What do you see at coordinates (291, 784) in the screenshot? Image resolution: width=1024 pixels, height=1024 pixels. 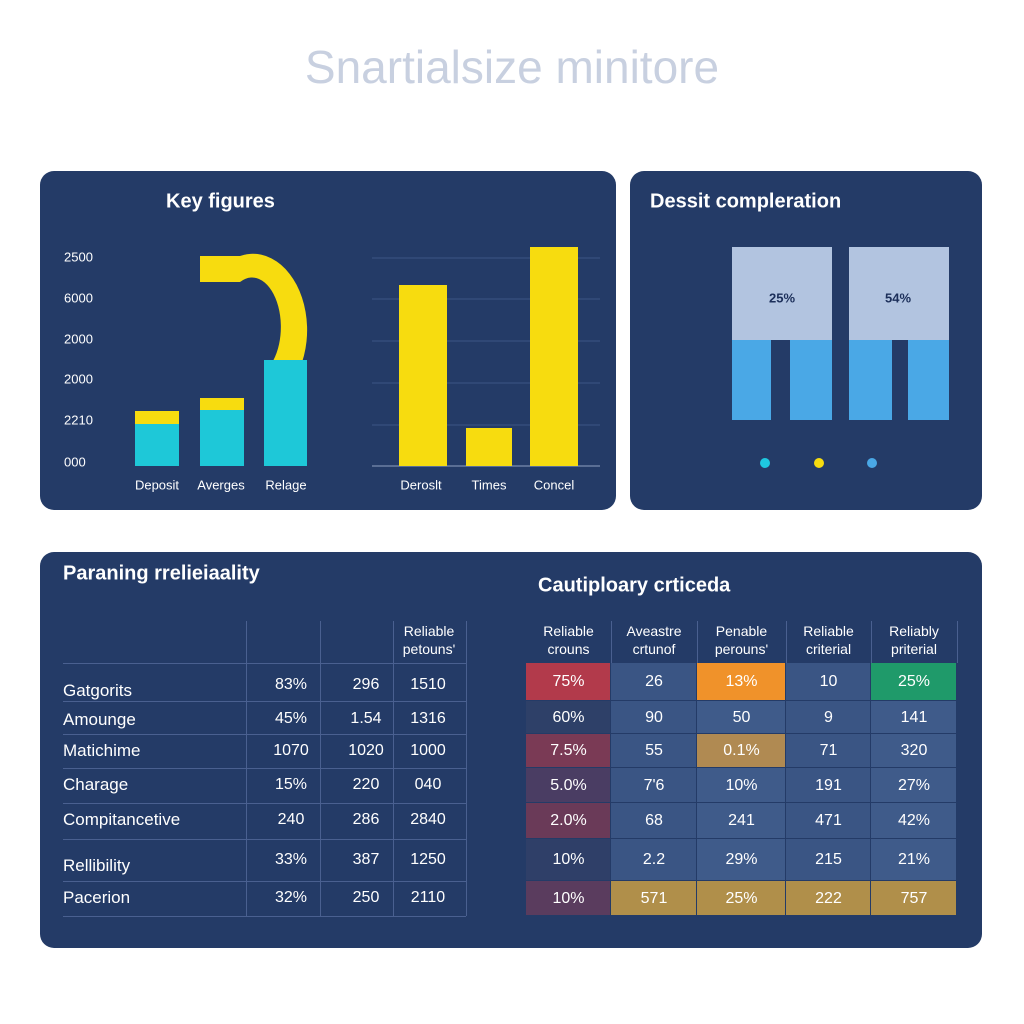 I see `cell-text: 15%` at bounding box center [291, 784].